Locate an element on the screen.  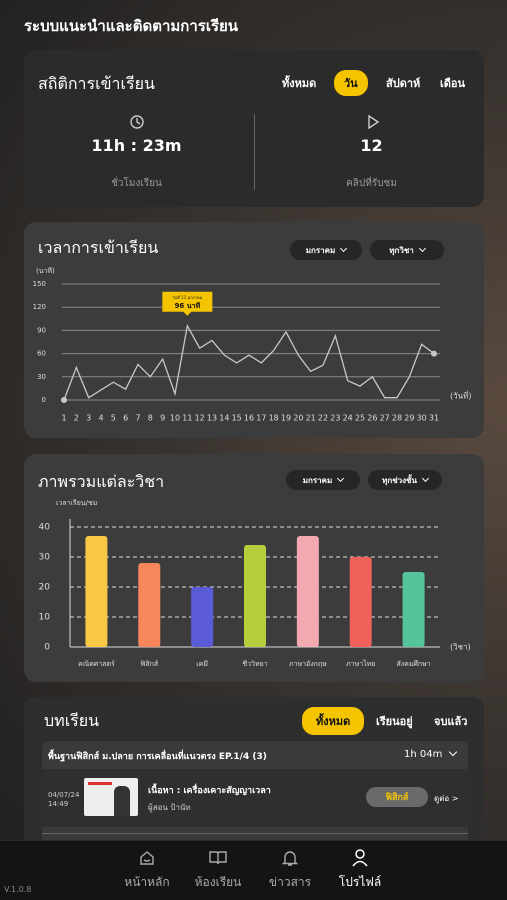
dropdown: ทุกช่วงชั้น is located at coordinates (405, 480).